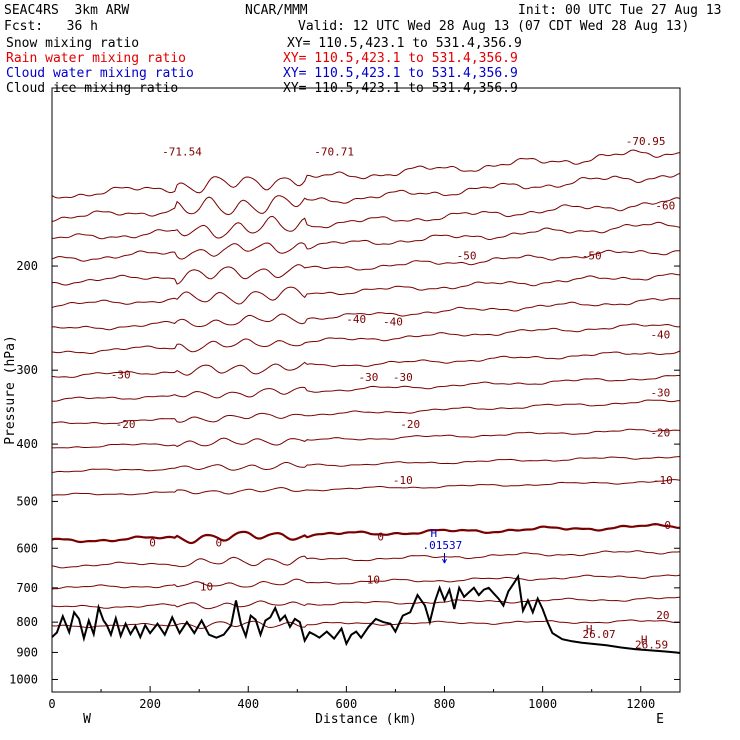 This screenshot has width=740, height=740. Describe the element at coordinates (27, 444) in the screenshot. I see `y-tick-label: 400` at that location.